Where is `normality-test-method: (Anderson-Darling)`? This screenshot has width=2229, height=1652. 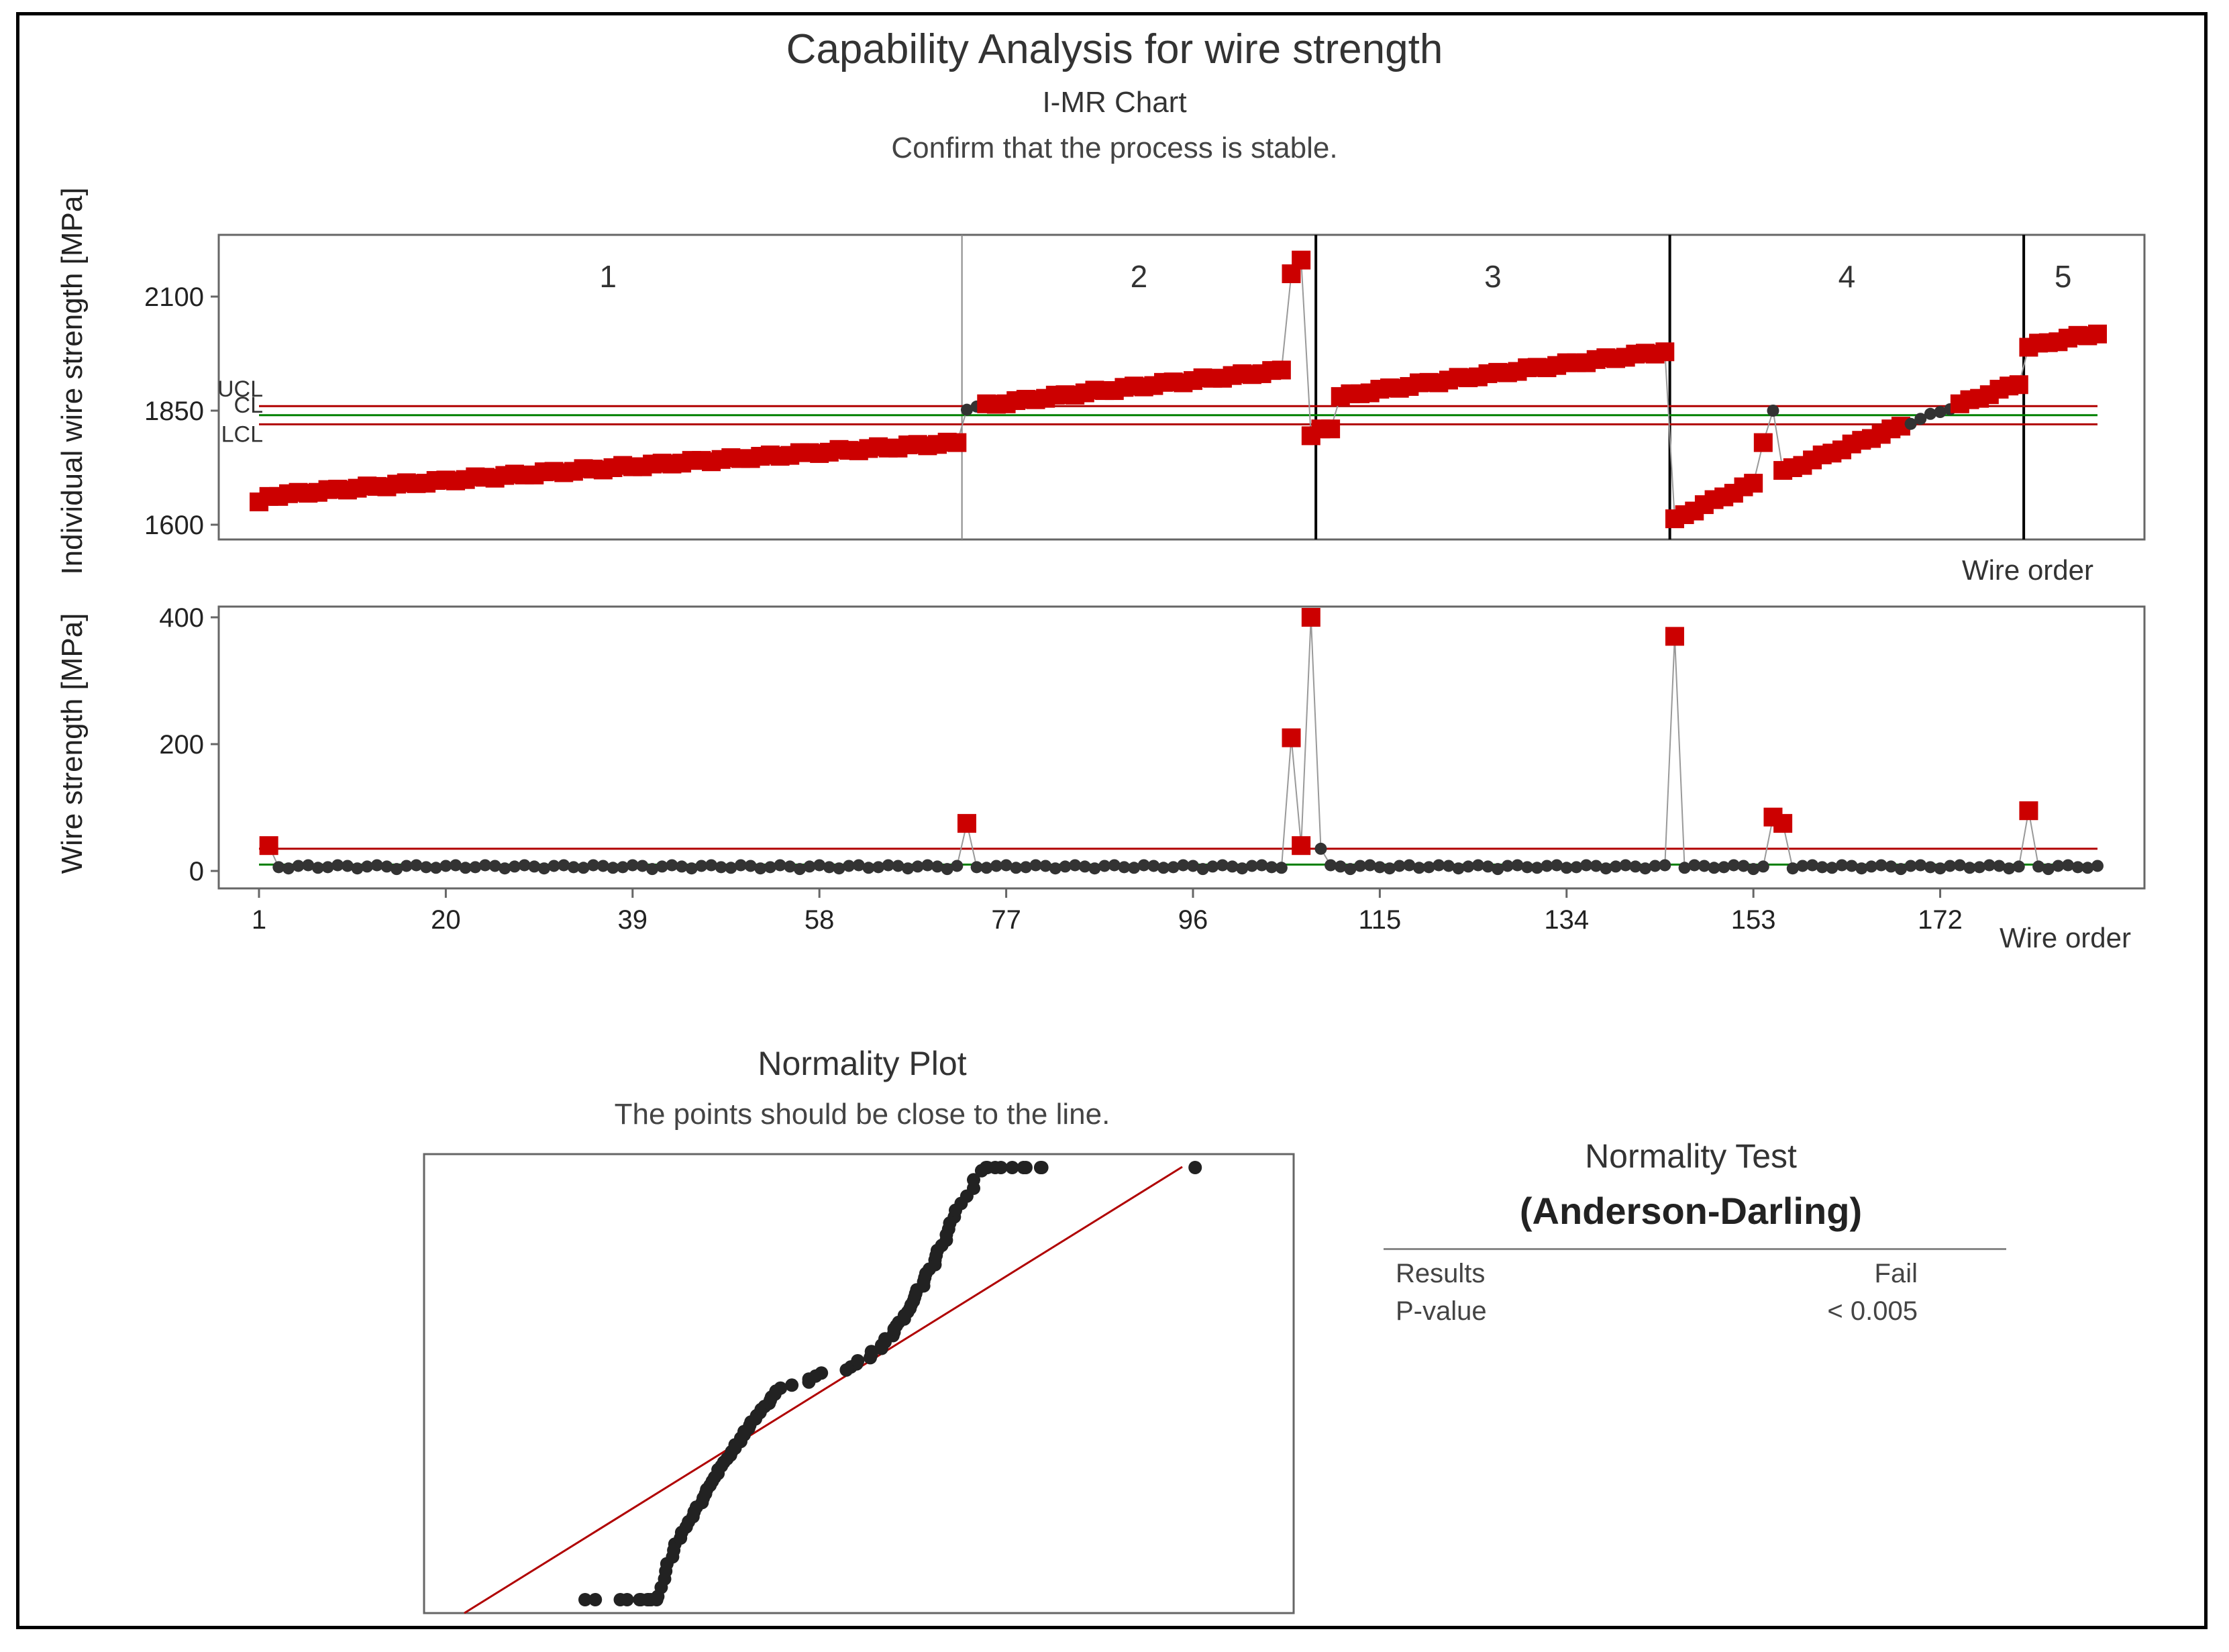 normality-test-method: (Anderson-Darling) is located at coordinates (1691, 1211).